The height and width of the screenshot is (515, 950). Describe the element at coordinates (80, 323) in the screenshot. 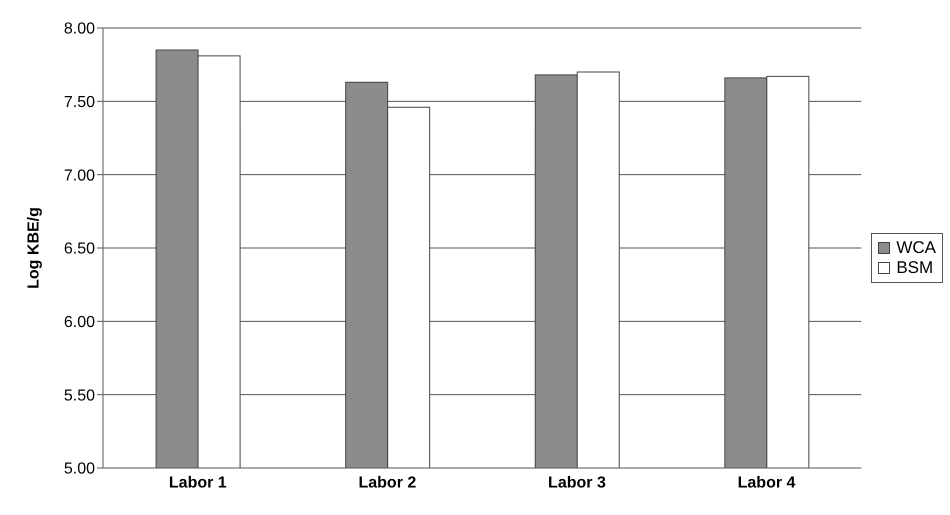

I see `y-tick-label: 6.00` at that location.